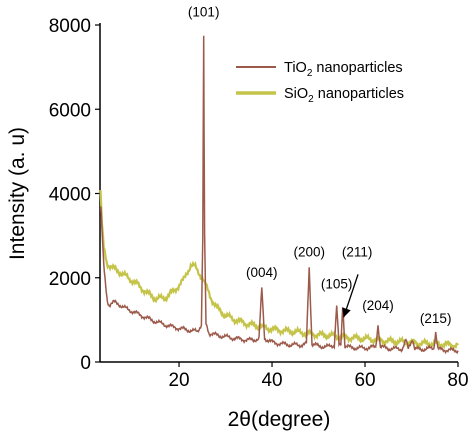 Image resolution: width=474 pixels, height=439 pixels. What do you see at coordinates (337, 283) in the screenshot?
I see `peak-label: (105)` at bounding box center [337, 283].